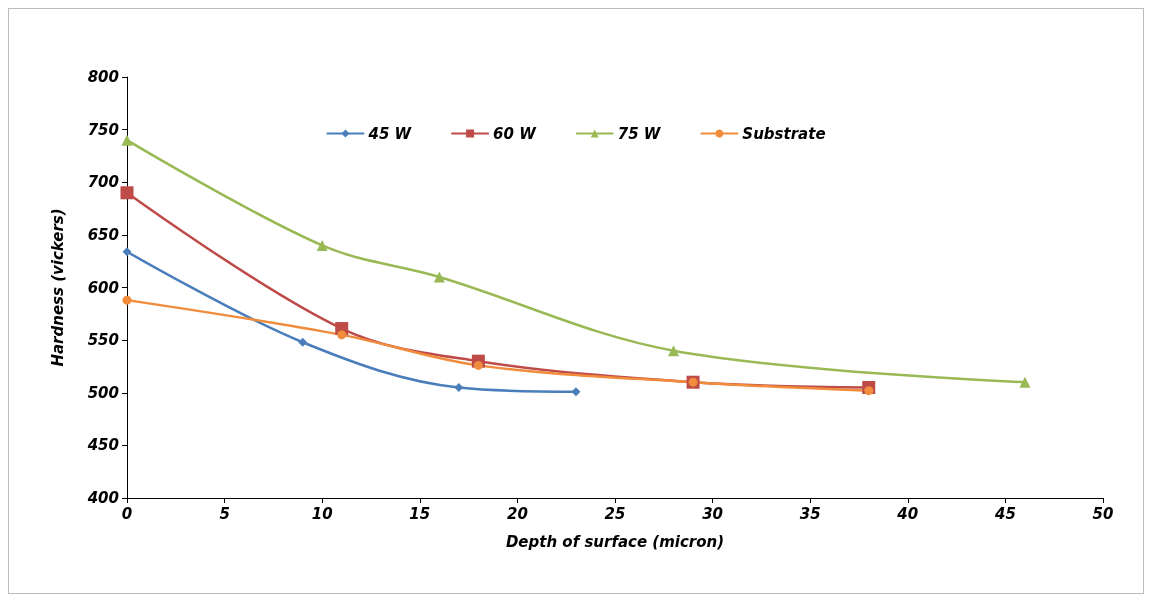 This screenshot has width=1152, height=601. Describe the element at coordinates (103, 287) in the screenshot. I see `y-tick-label: 600` at that location.